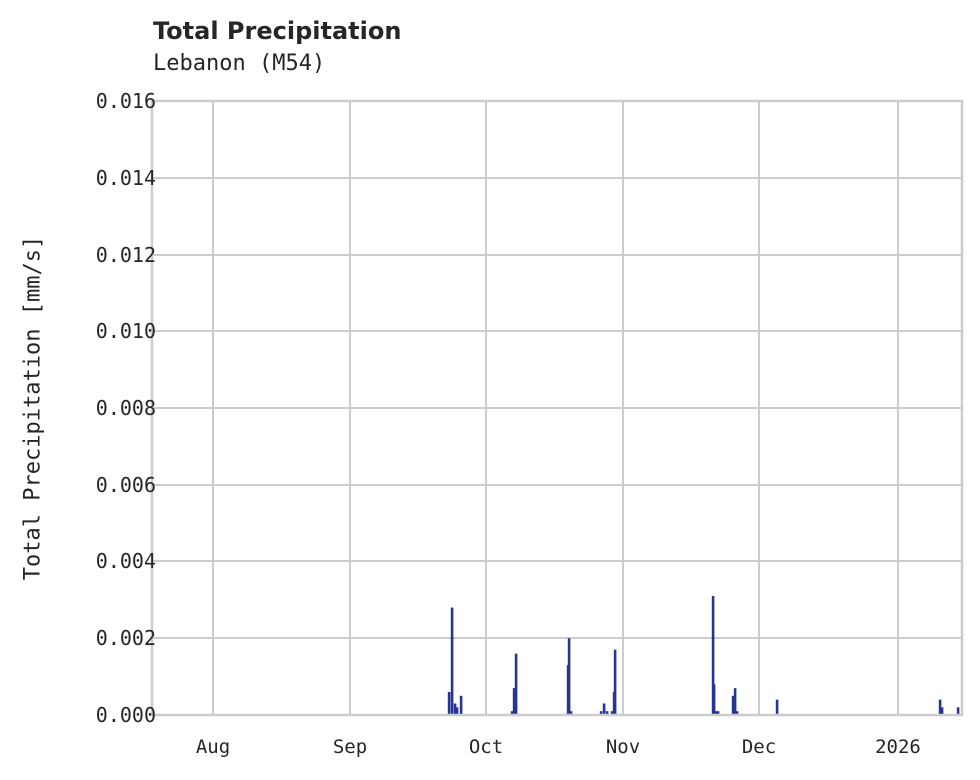 This screenshot has width=980, height=780. What do you see at coordinates (239, 63) in the screenshot?
I see `chart-subtitle: Lebanon (M54)` at bounding box center [239, 63].